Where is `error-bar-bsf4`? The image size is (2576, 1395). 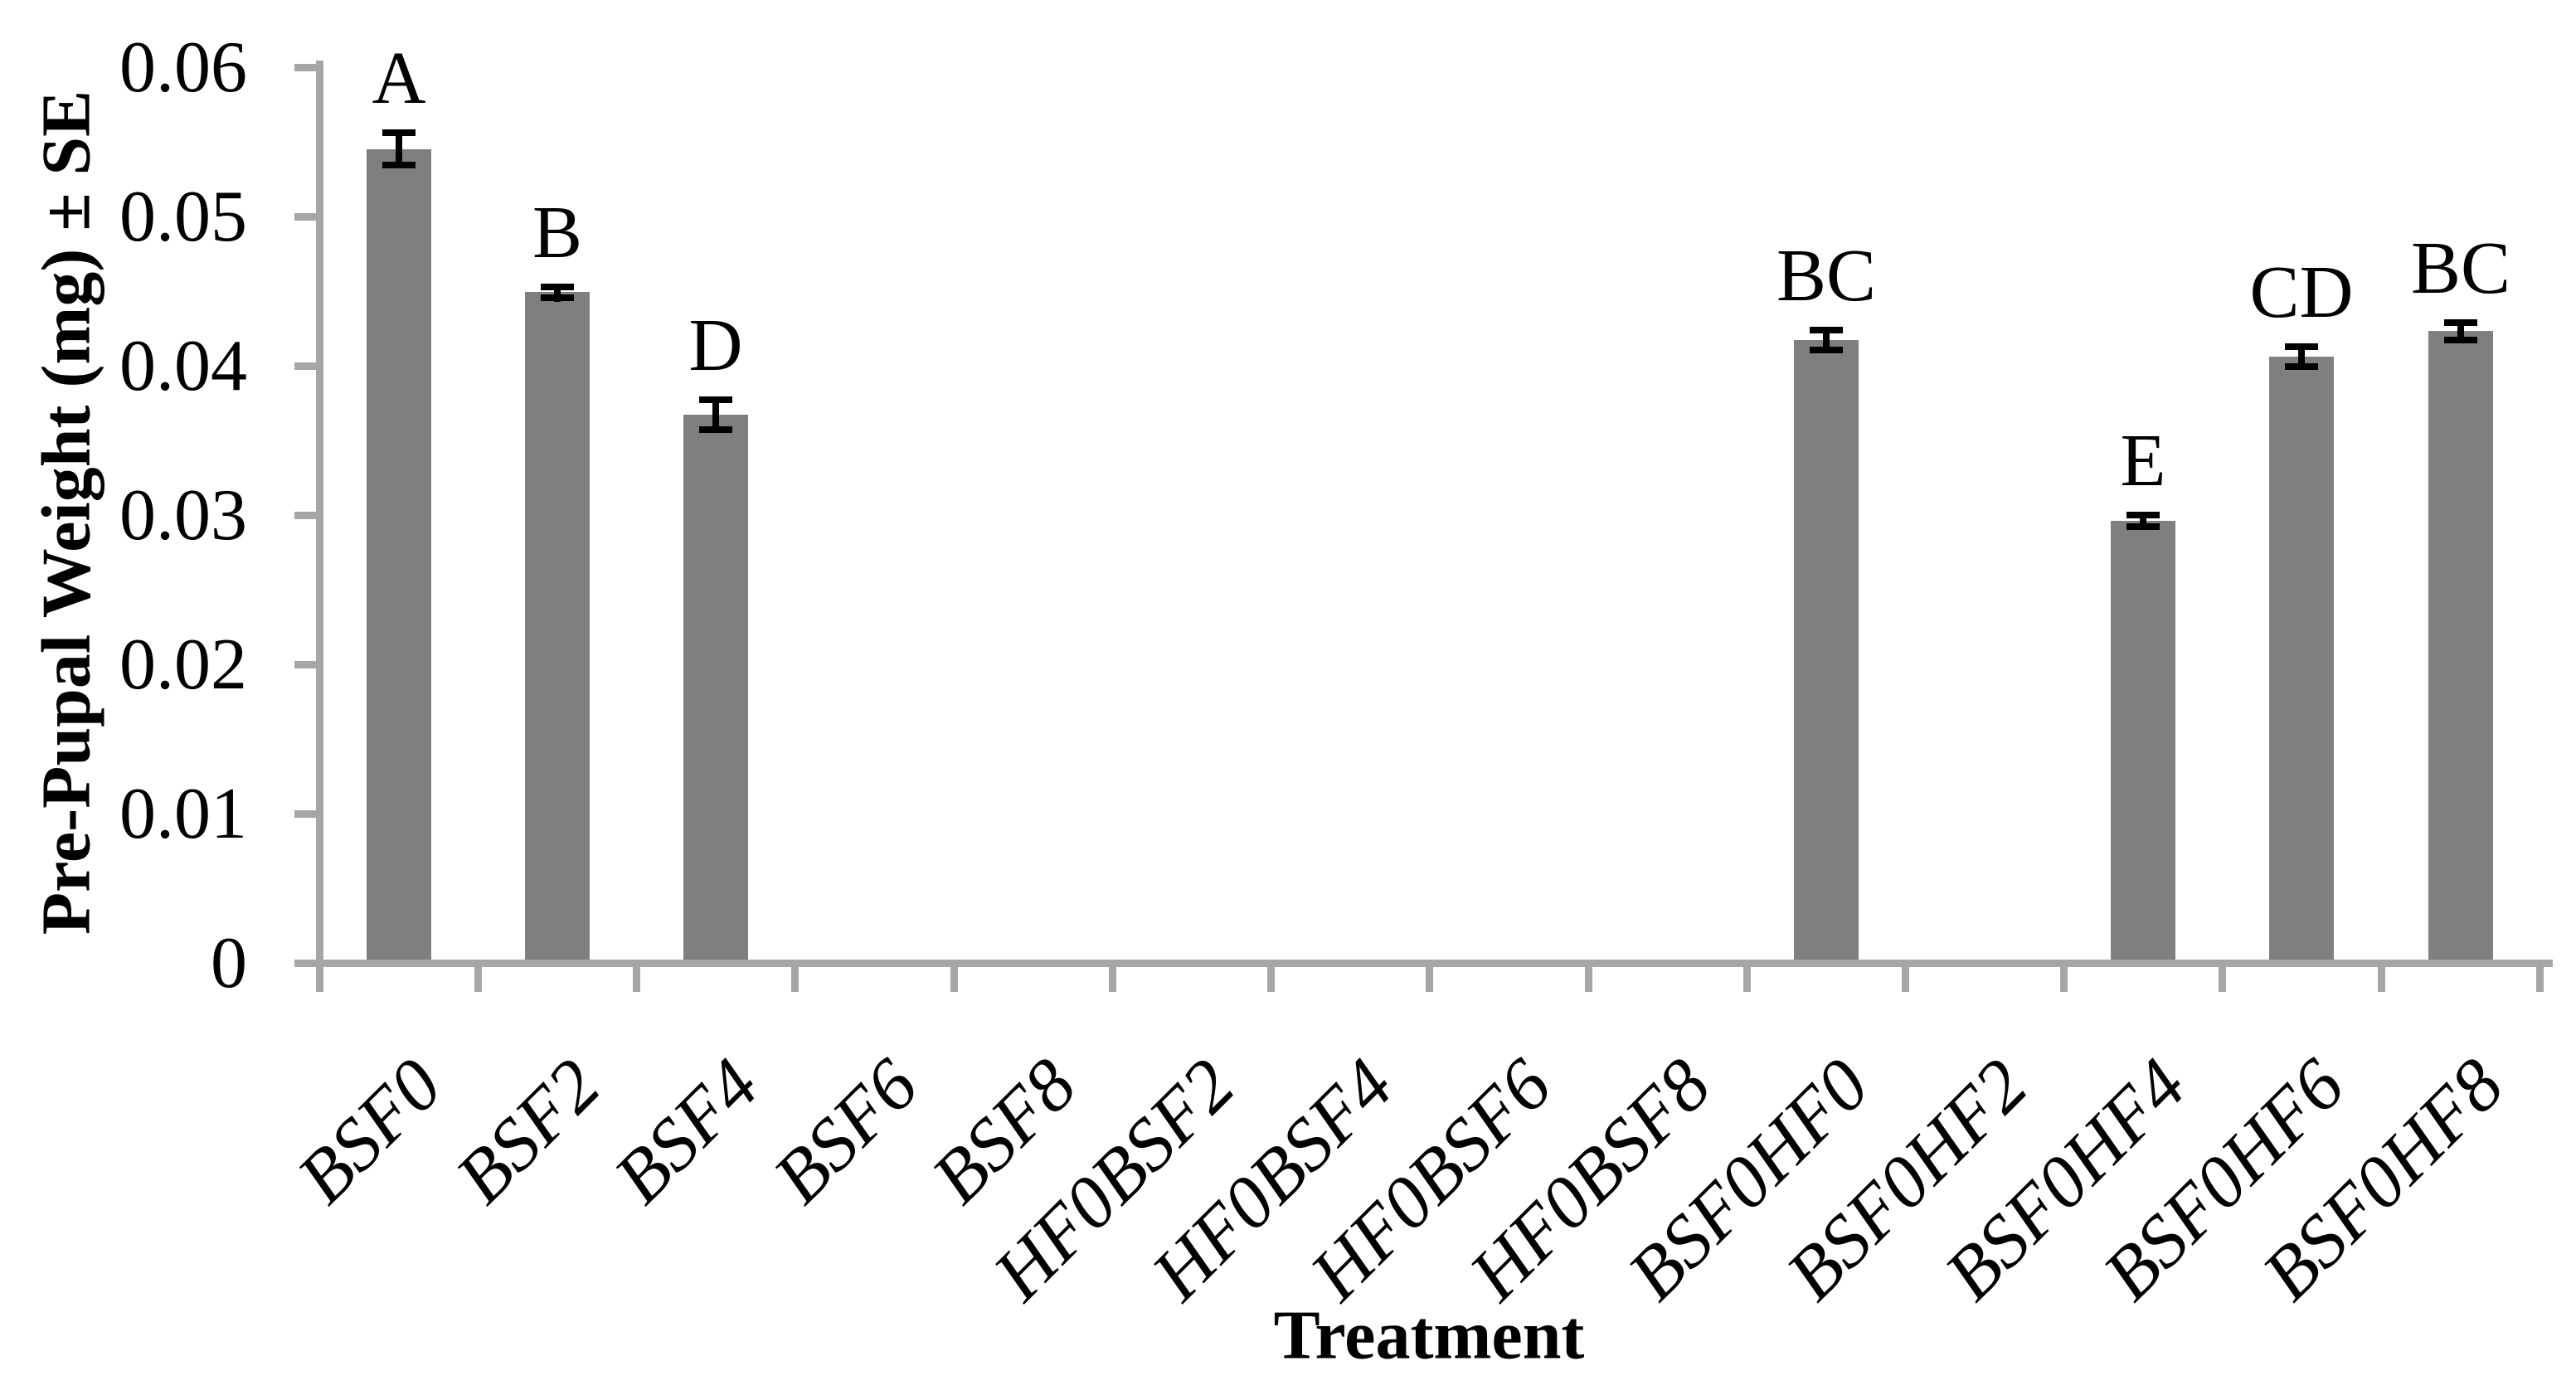
error-bar-bsf4 is located at coordinates (715, 414).